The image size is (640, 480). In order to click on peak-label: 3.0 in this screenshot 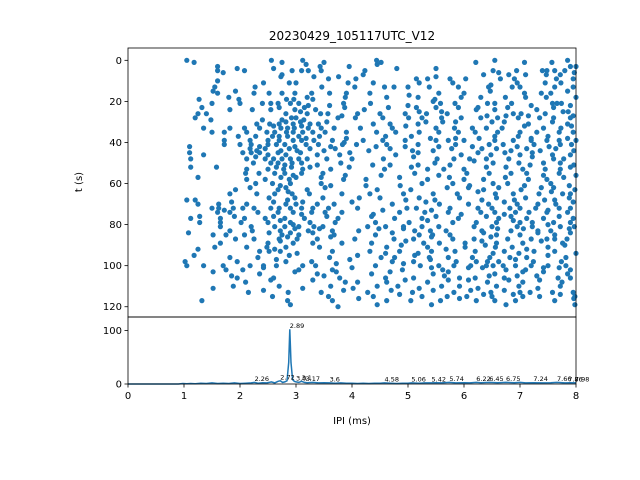, I will do `click(301, 378)`.